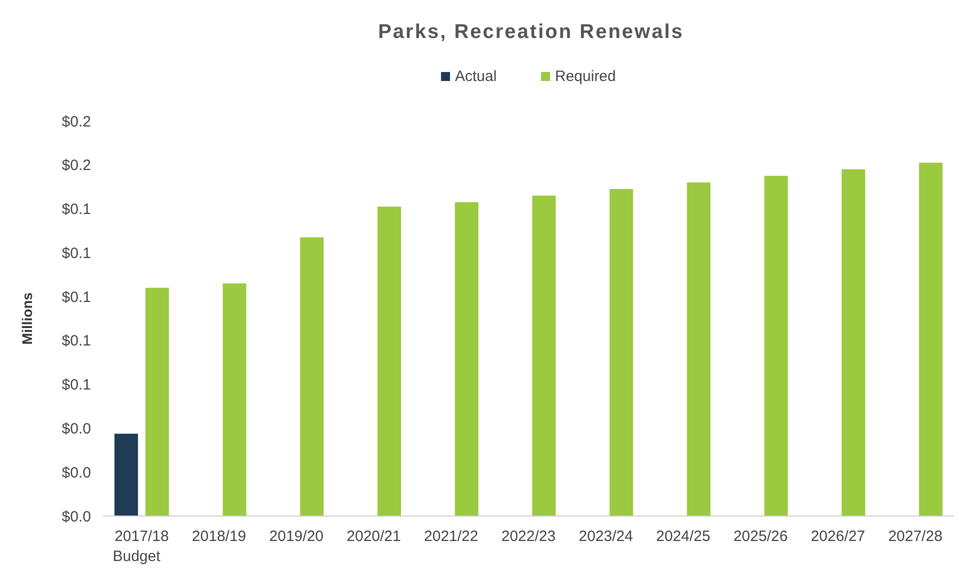  What do you see at coordinates (585, 76) in the screenshot?
I see `legend-label: Required` at bounding box center [585, 76].